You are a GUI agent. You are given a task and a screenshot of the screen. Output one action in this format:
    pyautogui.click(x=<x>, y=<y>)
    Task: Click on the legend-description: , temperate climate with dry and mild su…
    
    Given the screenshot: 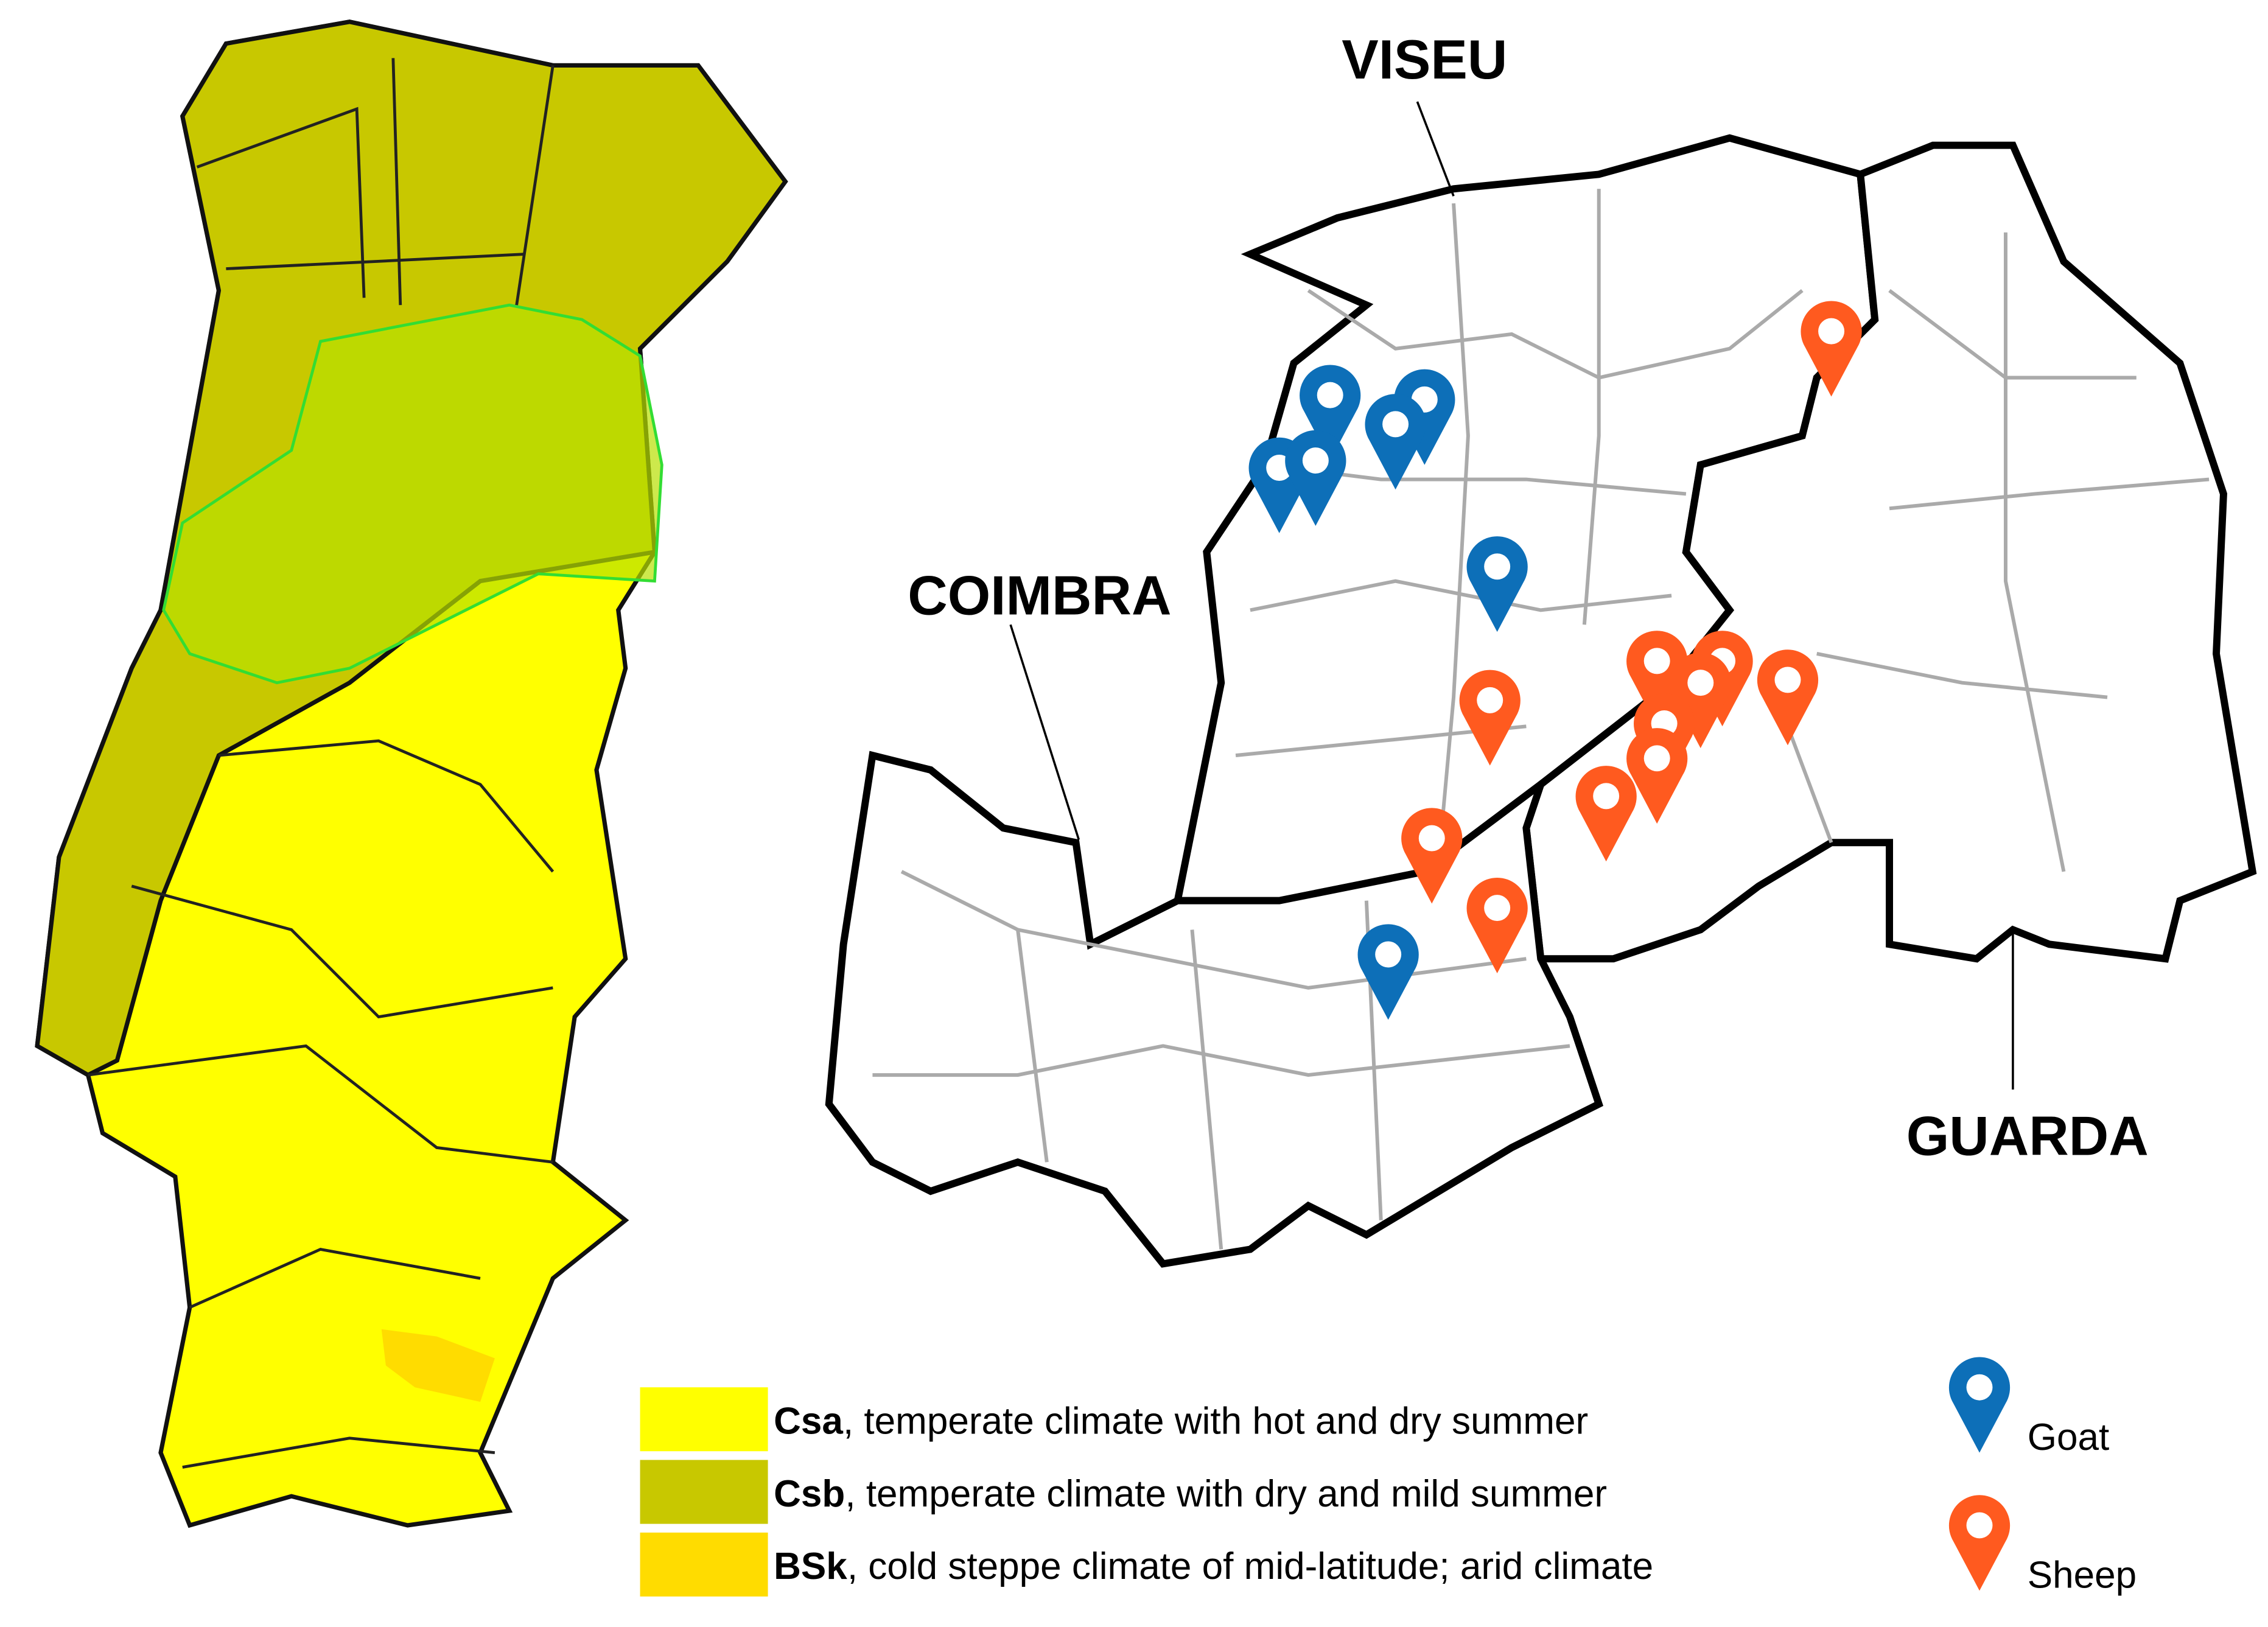 What is the action you would take?
    pyautogui.click(x=1226, y=1494)
    